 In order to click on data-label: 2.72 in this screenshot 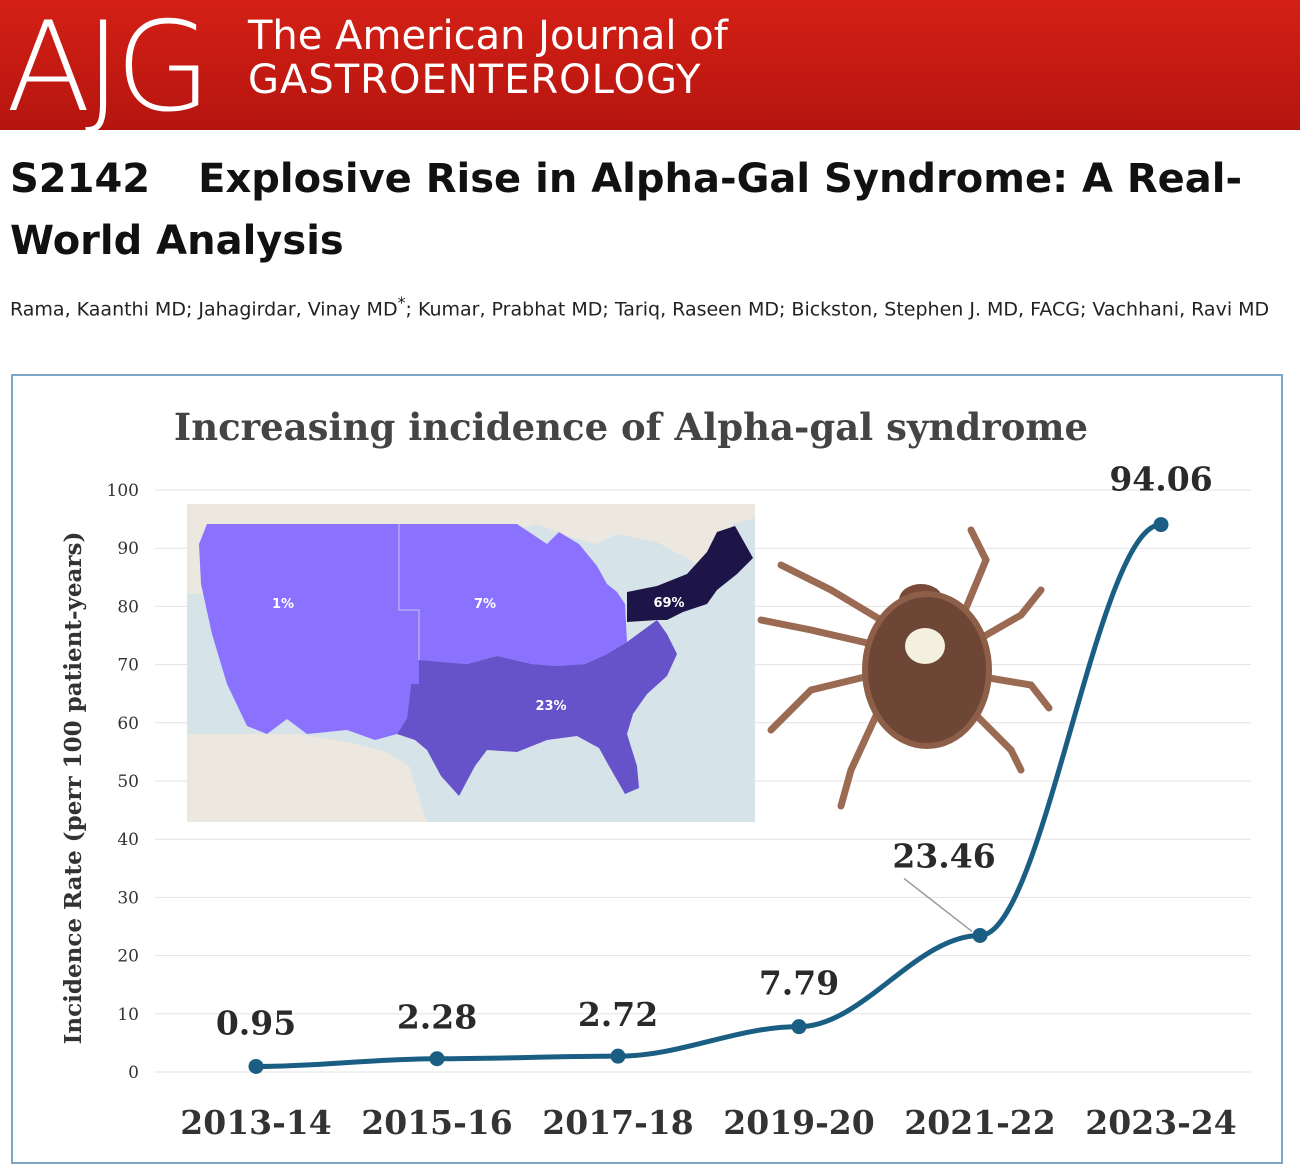, I will do `click(618, 1014)`.